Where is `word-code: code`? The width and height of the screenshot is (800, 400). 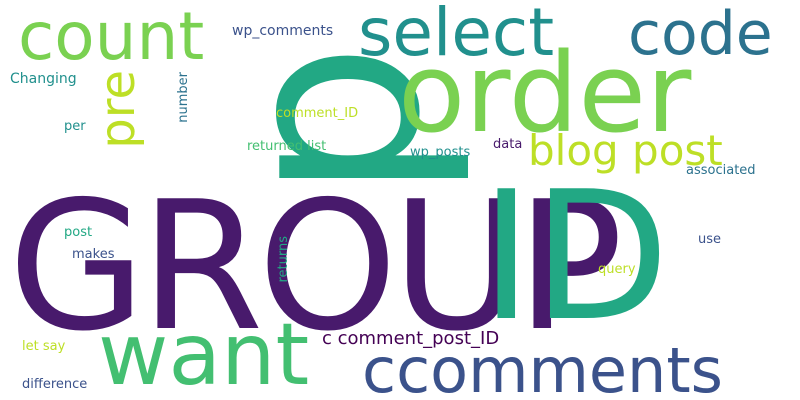 word-code: code is located at coordinates (700, 34).